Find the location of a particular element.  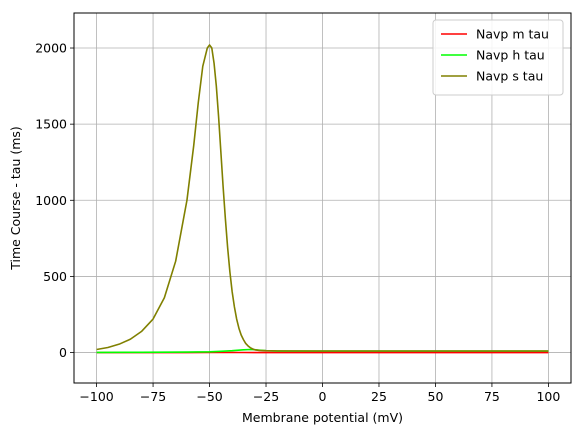

y-axis-ticks: 0 500 1000 1500 2000 is located at coordinates (54, 200).